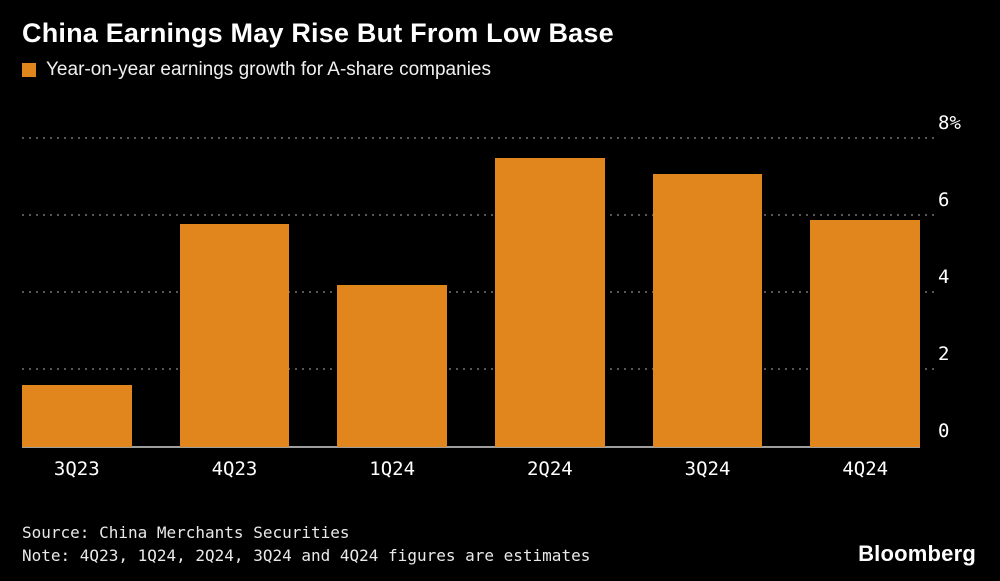 Image resolution: width=1000 pixels, height=581 pixels. Describe the element at coordinates (549, 469) in the screenshot. I see `x-label-2Q24: 2Q24` at that location.